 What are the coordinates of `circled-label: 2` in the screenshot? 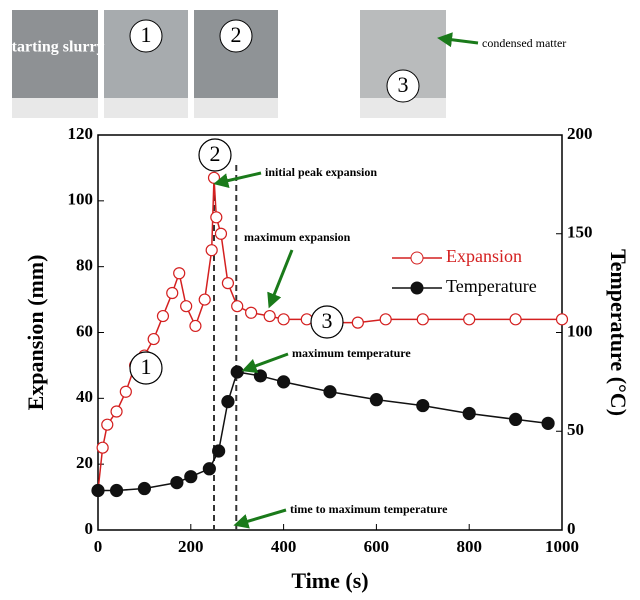 It's located at (215, 153).